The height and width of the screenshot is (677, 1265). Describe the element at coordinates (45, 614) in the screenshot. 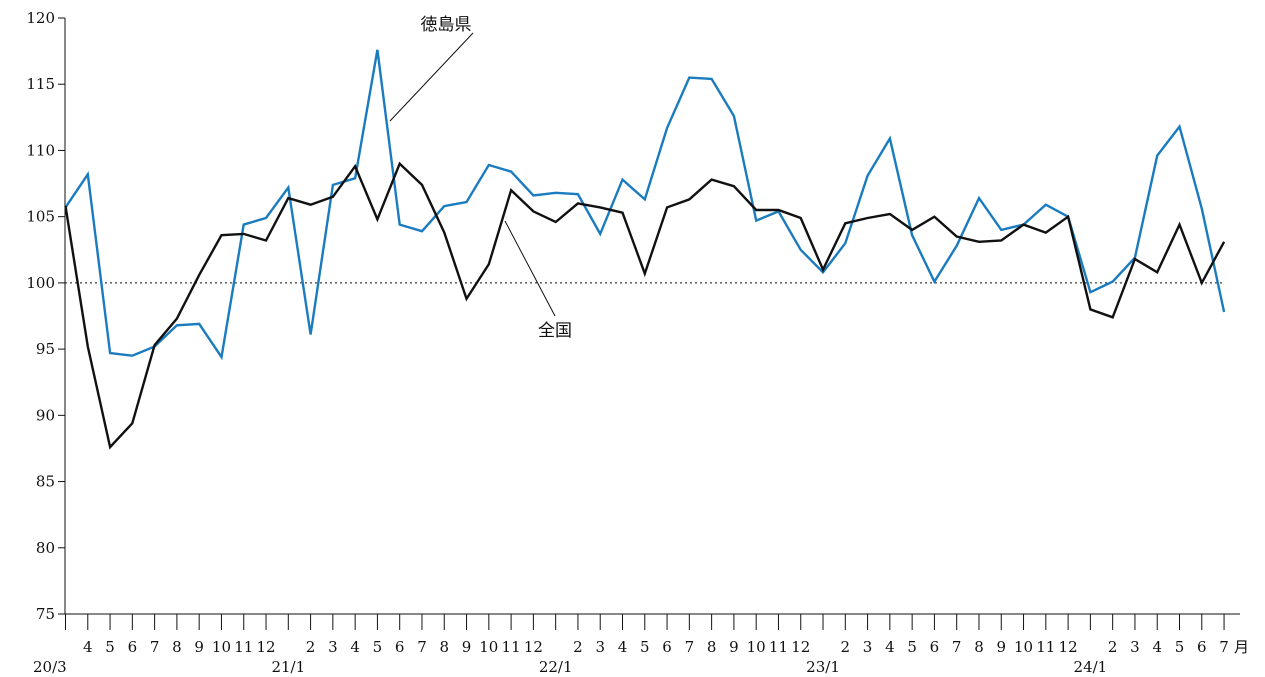

I see `y-tick-label: 75` at that location.